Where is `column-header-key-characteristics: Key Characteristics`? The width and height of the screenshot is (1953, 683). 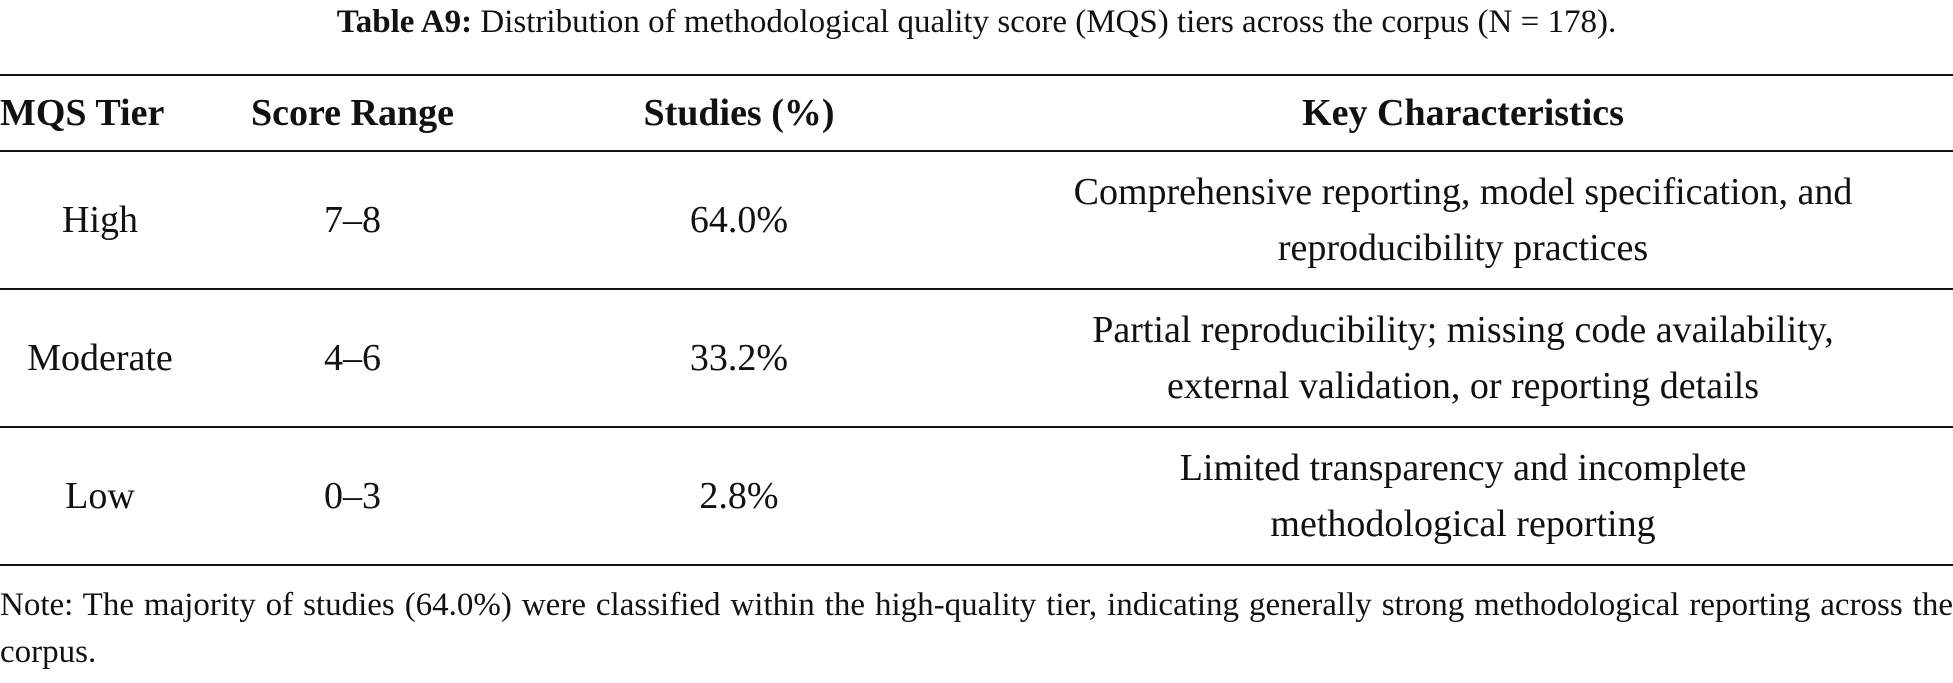 column-header-key-characteristics: Key Characteristics is located at coordinates (1463, 113).